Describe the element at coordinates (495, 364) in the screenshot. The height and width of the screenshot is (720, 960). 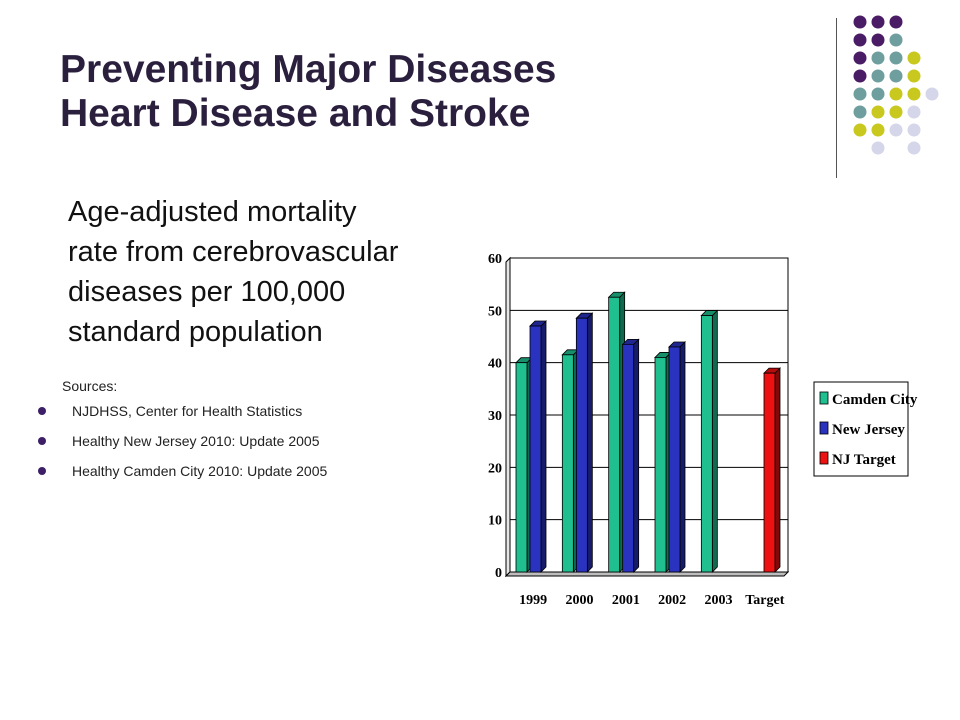
I see `y-tick-label: 40` at that location.